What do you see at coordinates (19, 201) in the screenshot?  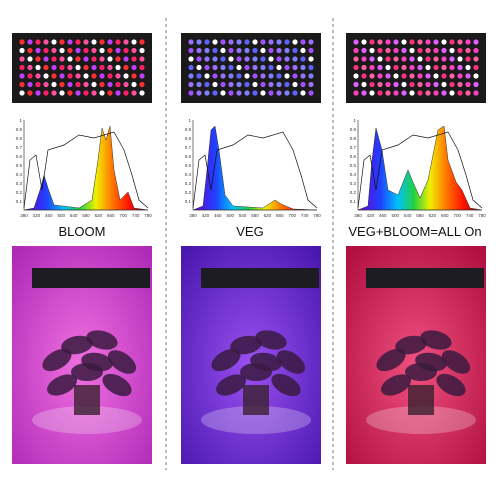 I see `y-tick-label: 0.1` at bounding box center [19, 201].